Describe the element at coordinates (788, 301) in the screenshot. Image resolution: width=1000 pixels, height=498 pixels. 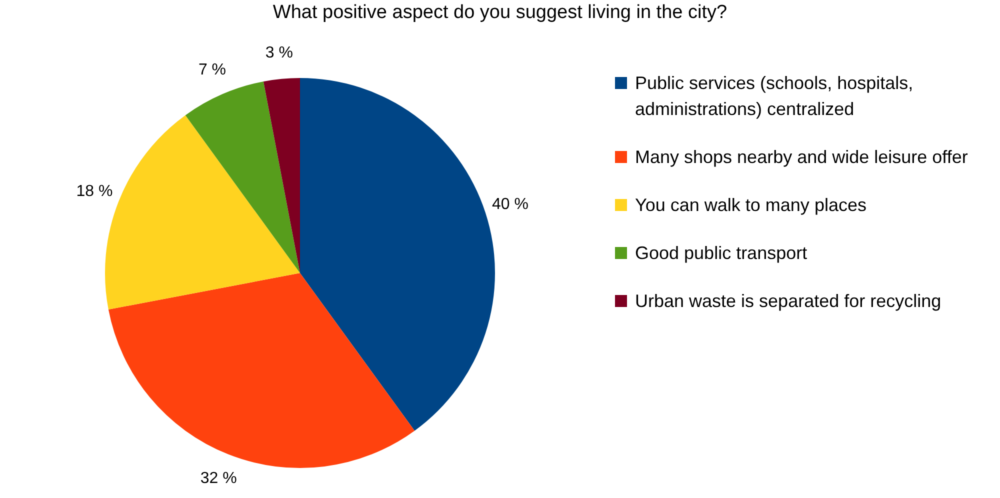
I see `legend-label: Urban waste is separated for recycling` at that location.